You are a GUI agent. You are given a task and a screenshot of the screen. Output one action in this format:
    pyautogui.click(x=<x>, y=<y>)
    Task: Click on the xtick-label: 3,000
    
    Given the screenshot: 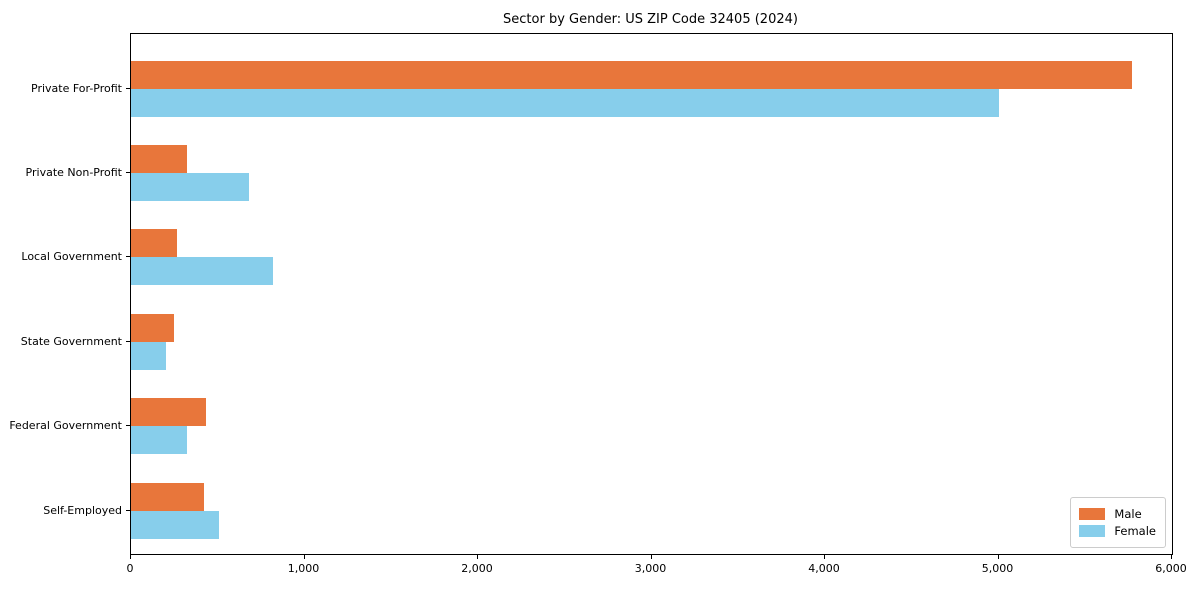 What is the action you would take?
    pyautogui.click(x=650, y=568)
    